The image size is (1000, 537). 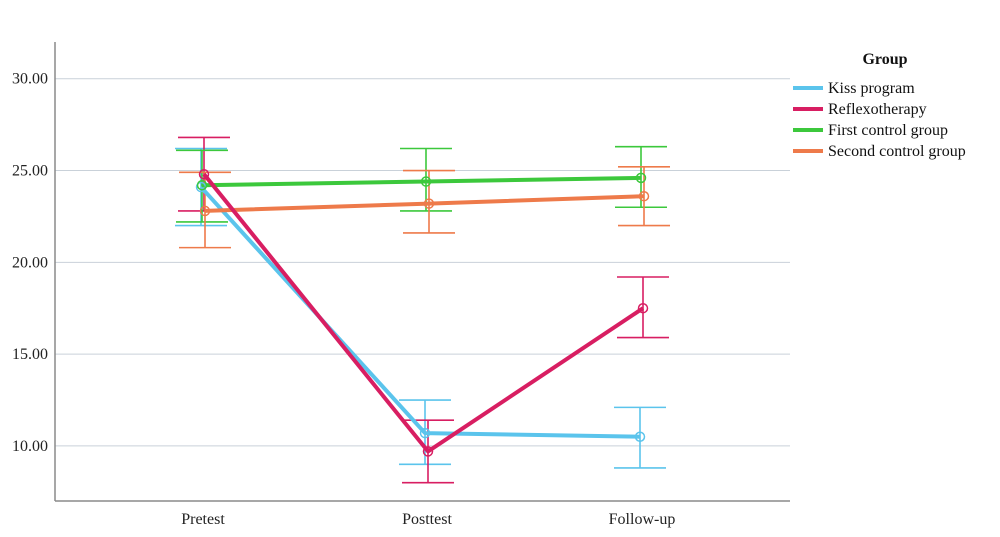 I want to click on legend-label: Kiss program, so click(x=871, y=88).